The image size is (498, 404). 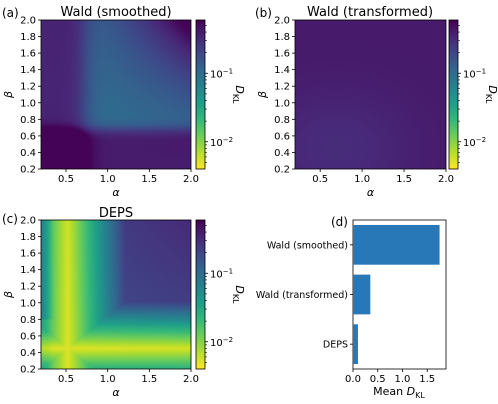 I want to click on heatmap-a, so click(x=116, y=94).